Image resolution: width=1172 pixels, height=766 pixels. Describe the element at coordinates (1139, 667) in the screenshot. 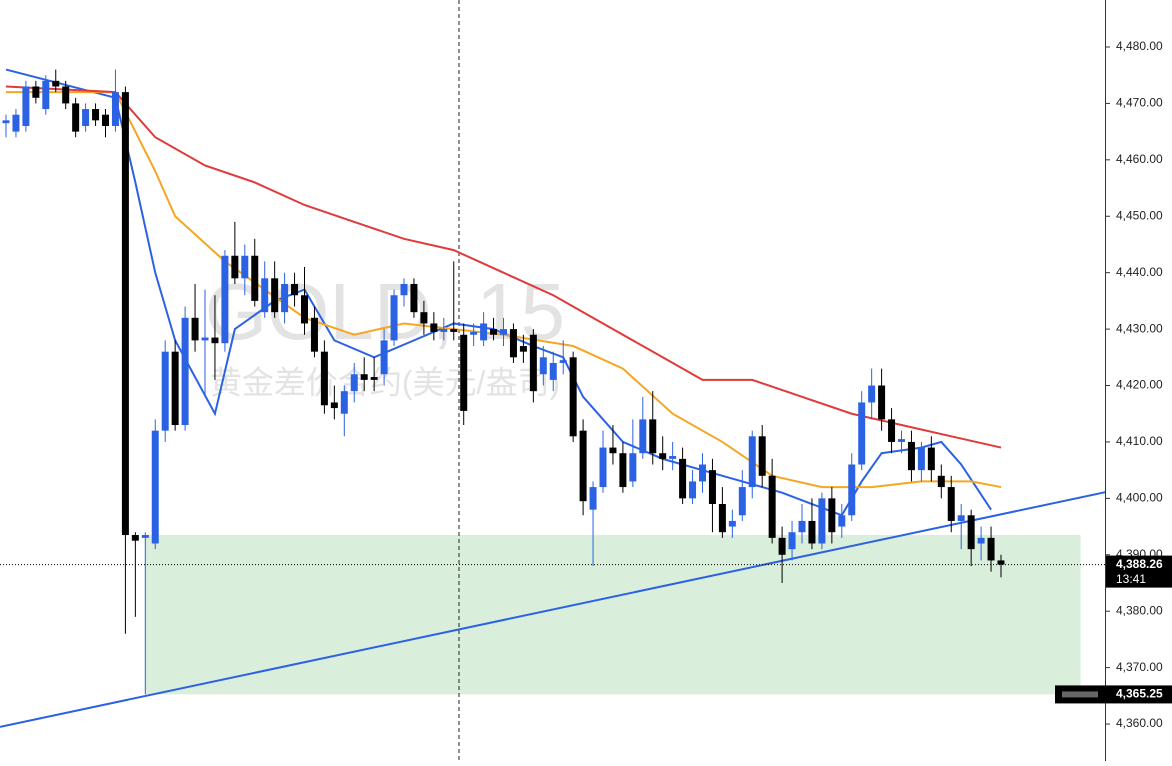

I see `y-tick-label: 4,370.00` at that location.